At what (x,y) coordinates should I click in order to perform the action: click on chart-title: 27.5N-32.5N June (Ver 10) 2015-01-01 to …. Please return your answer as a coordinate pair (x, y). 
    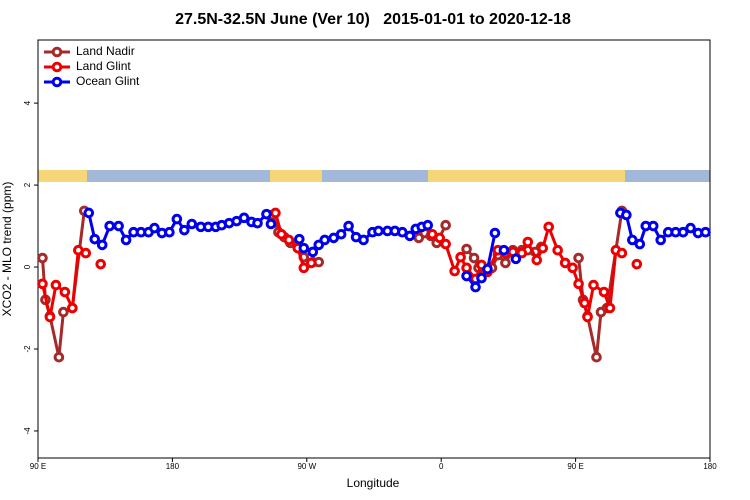
    Looking at the image, I should click on (373, 19).